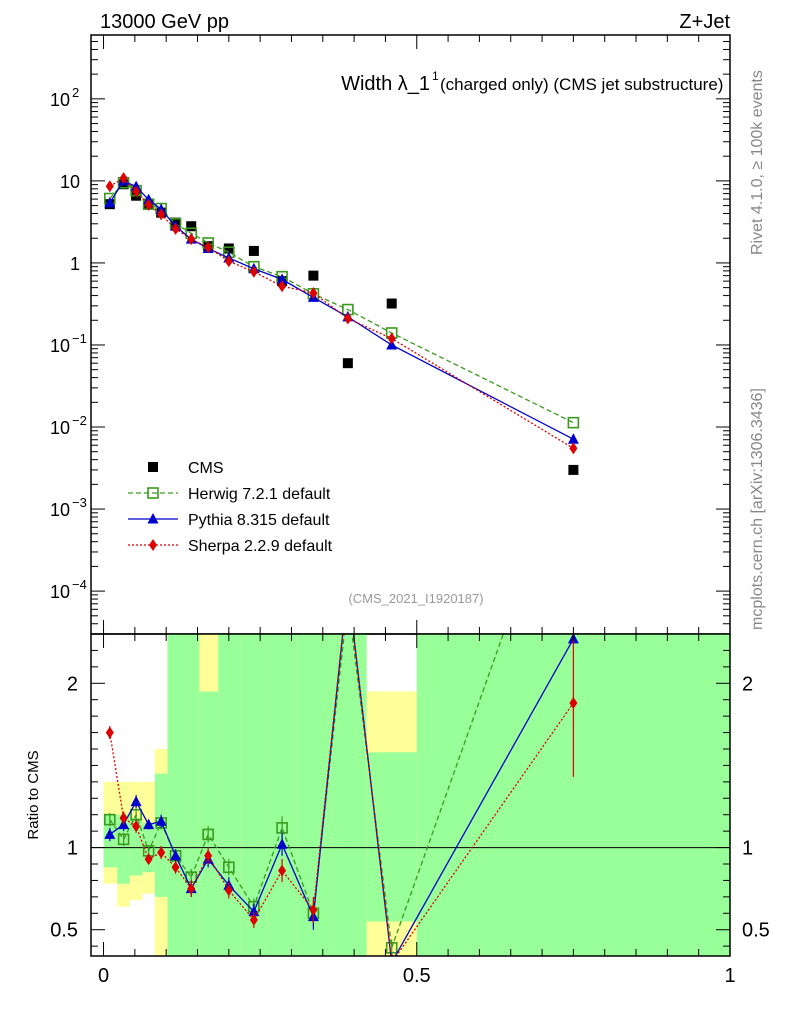 The width and height of the screenshot is (786, 1024). Describe the element at coordinates (729, 976) in the screenshot. I see `x-tick-label: 1` at that location.